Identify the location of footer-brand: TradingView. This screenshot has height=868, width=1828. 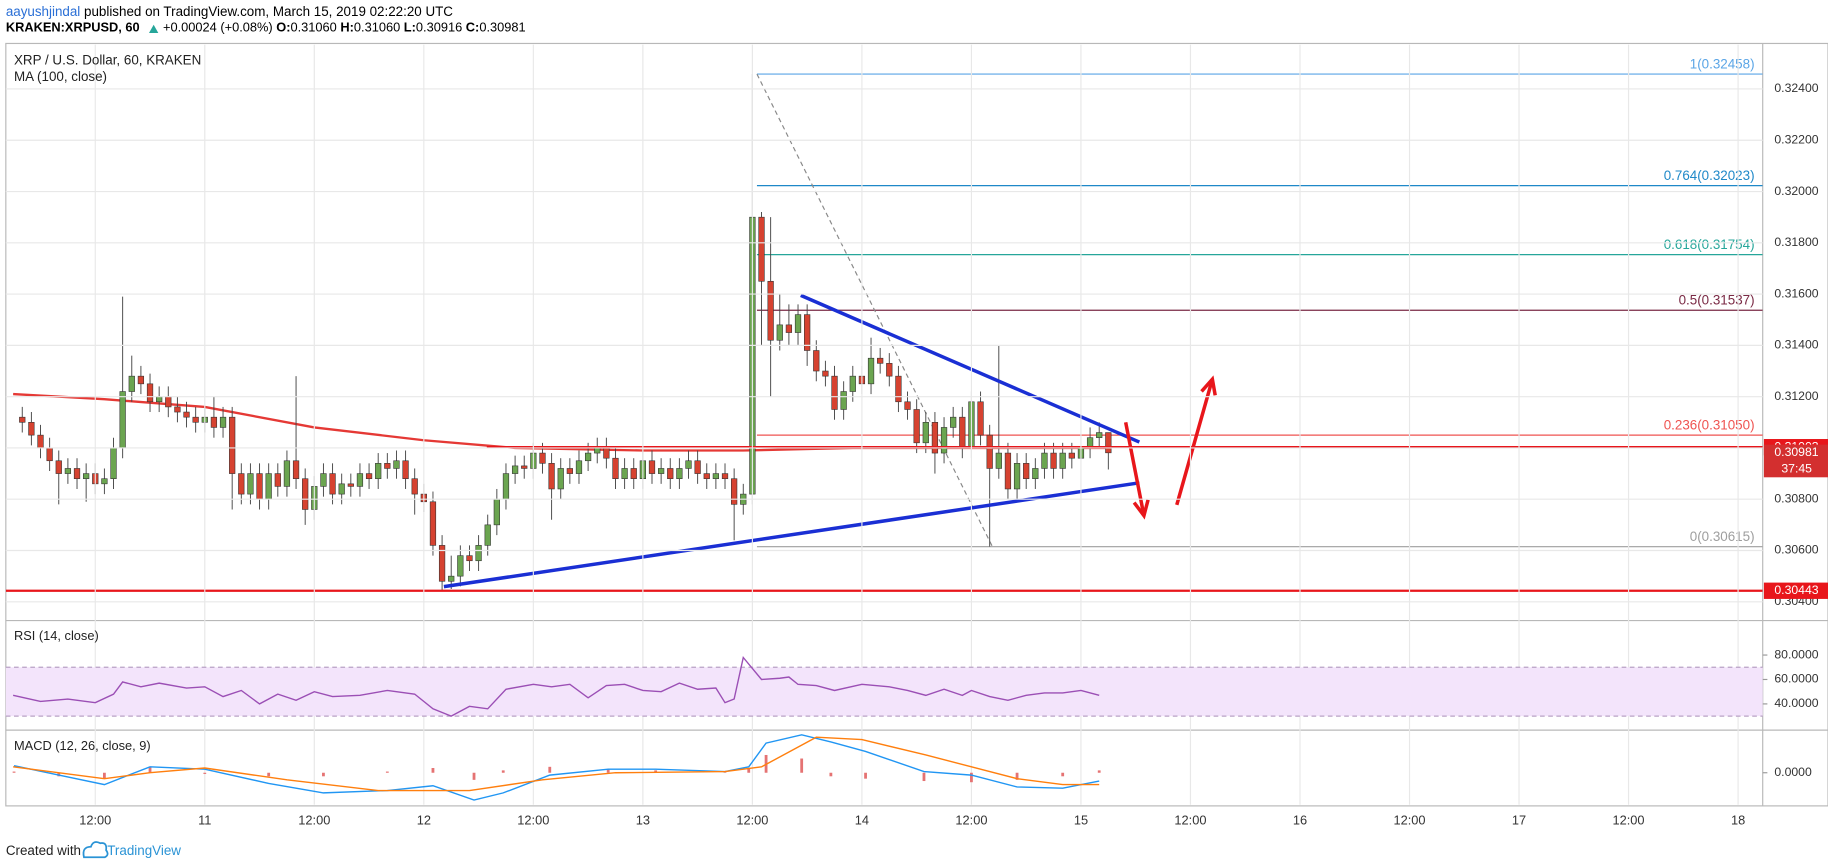
(144, 850).